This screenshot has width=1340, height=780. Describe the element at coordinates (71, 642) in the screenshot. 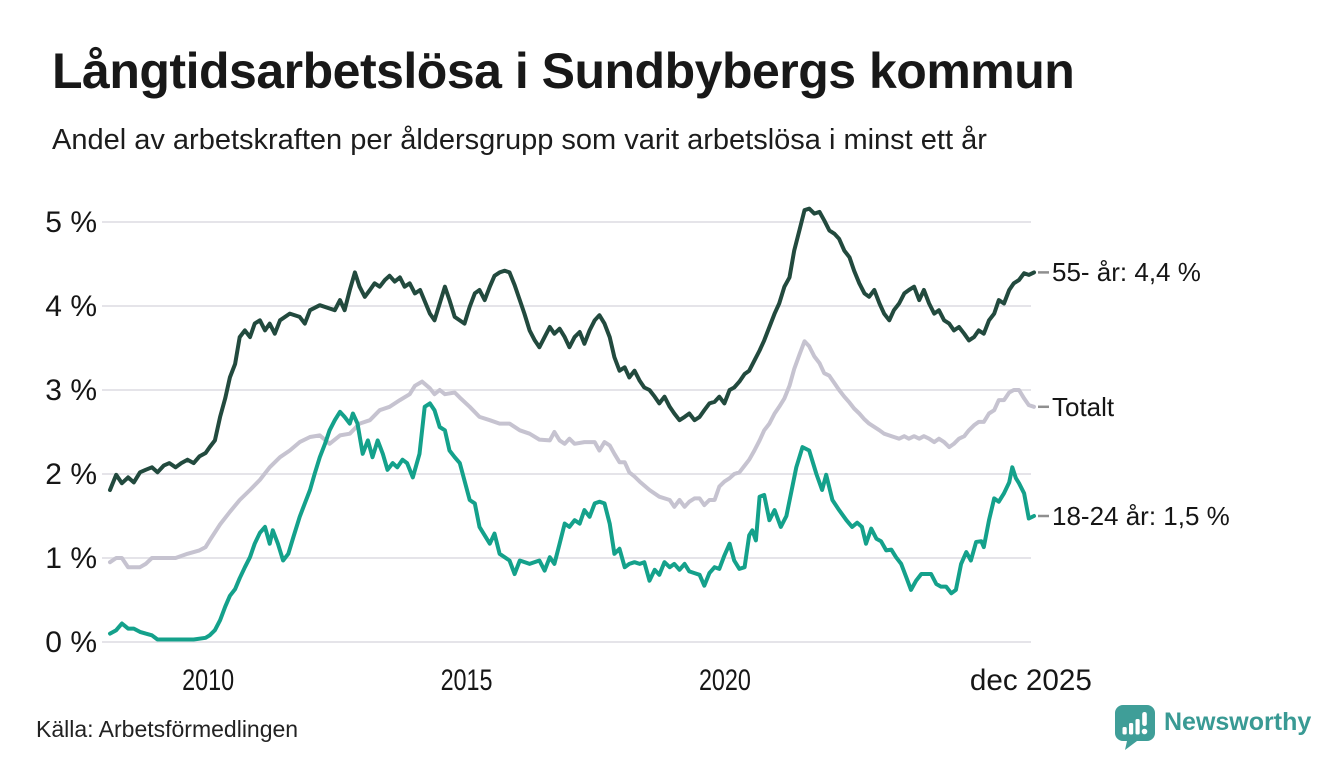

I see `y-tick-label: 0 %` at that location.